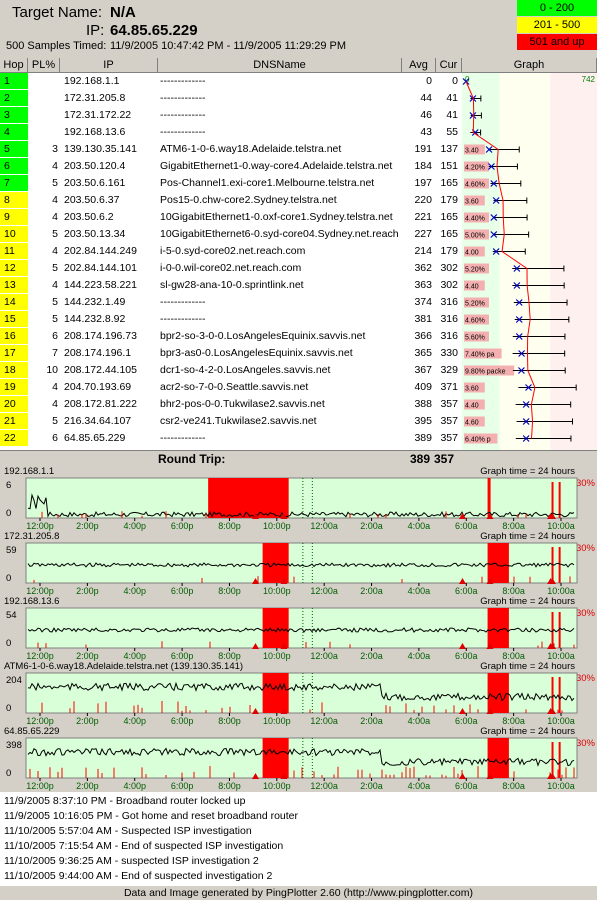 The width and height of the screenshot is (597, 900). What do you see at coordinates (109, 65) in the screenshot?
I see `col-ip: IP` at bounding box center [109, 65].